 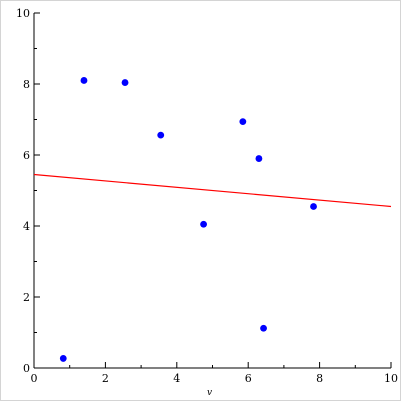 I want to click on x-tick-label: 4, so click(x=176, y=378).